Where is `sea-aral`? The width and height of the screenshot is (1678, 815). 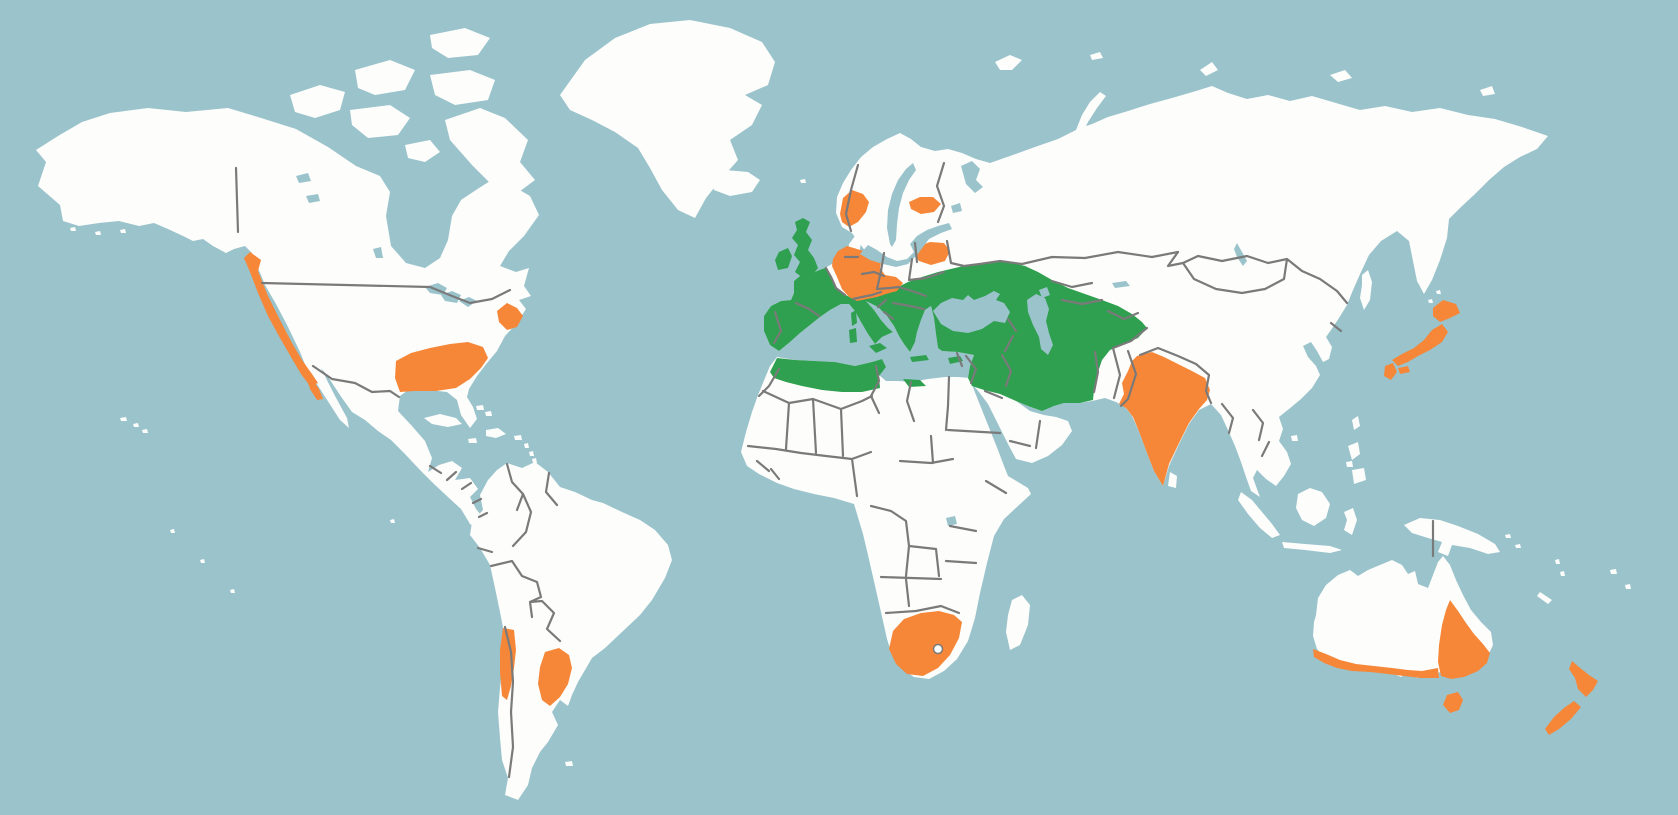 sea-aral is located at coordinates (1044, 292).